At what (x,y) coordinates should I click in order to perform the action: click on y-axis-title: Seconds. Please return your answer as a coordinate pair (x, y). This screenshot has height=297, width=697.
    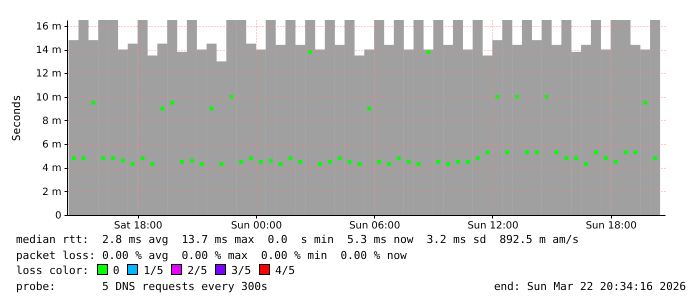
    Looking at the image, I should click on (16, 118).